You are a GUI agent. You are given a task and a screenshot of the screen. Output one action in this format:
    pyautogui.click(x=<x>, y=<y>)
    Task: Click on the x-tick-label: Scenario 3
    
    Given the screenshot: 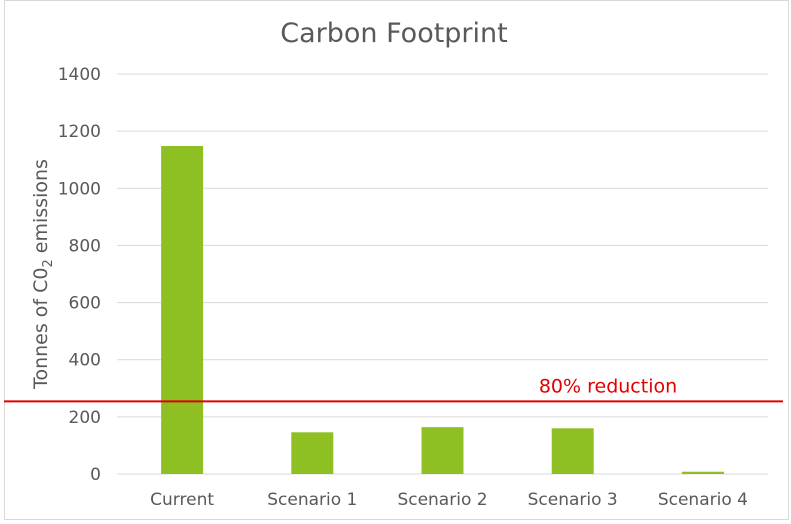 What is the action you would take?
    pyautogui.click(x=573, y=500)
    